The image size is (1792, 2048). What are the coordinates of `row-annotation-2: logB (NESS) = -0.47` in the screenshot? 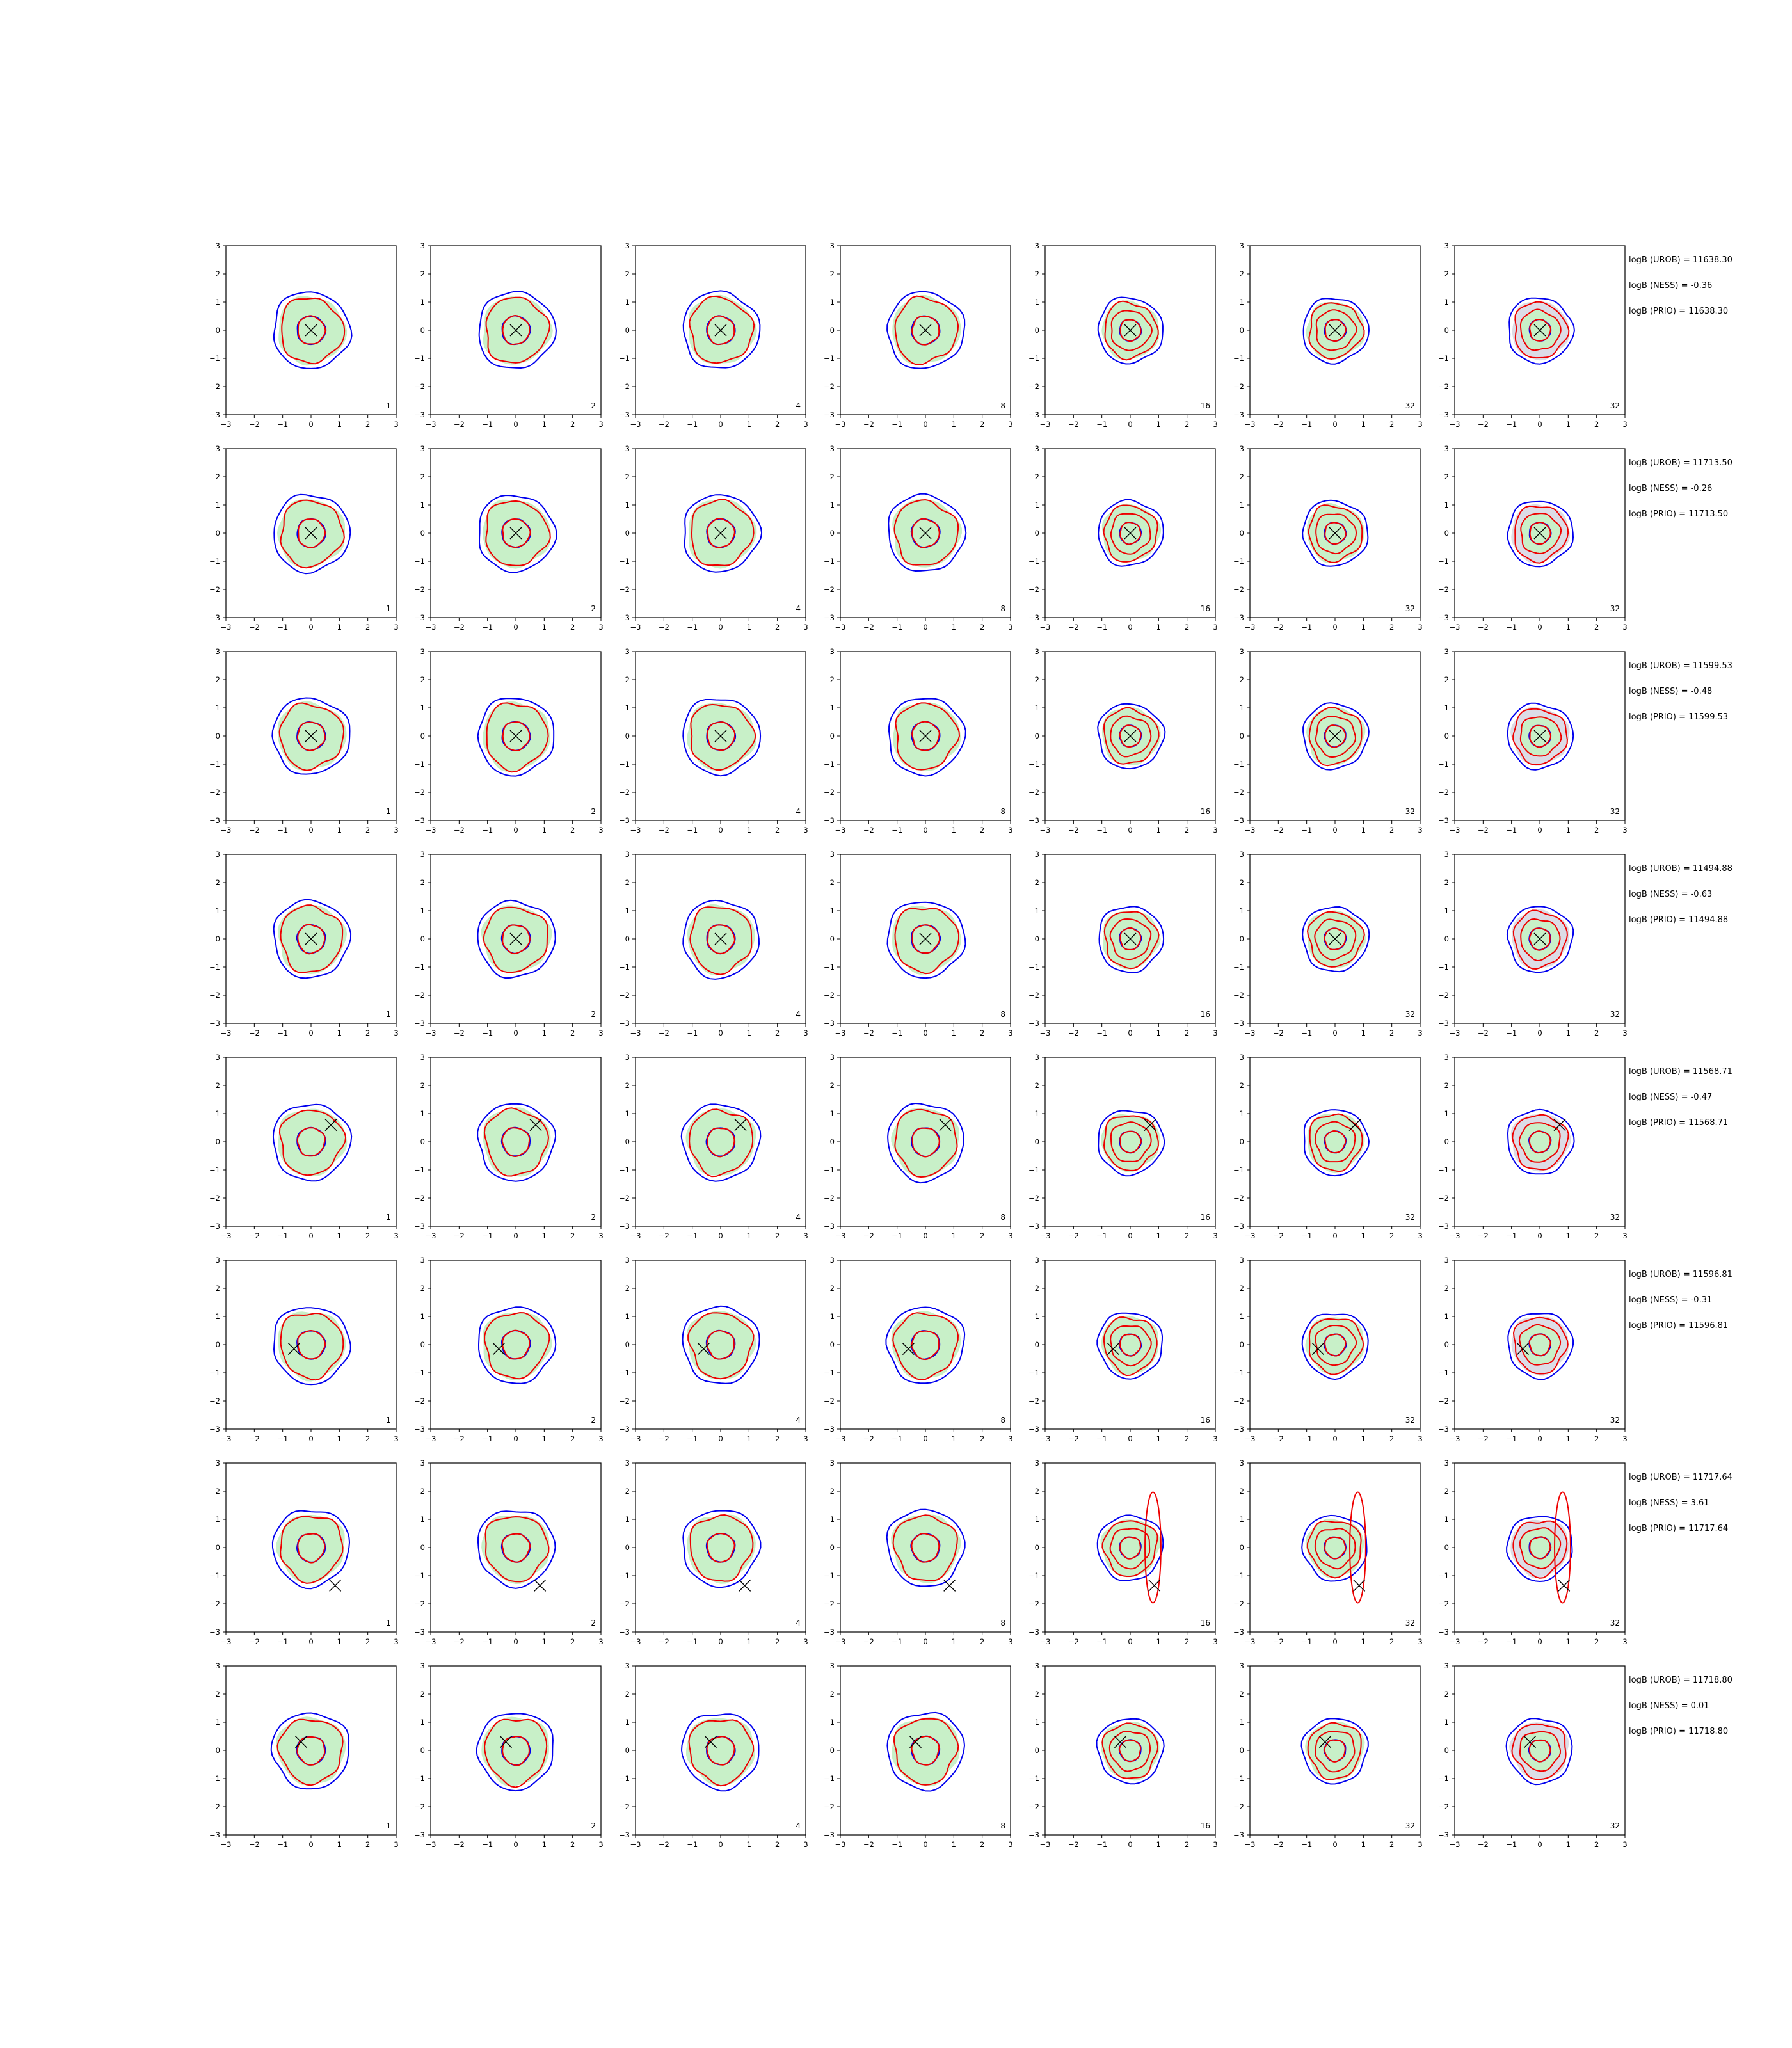 It's located at (1670, 1097).